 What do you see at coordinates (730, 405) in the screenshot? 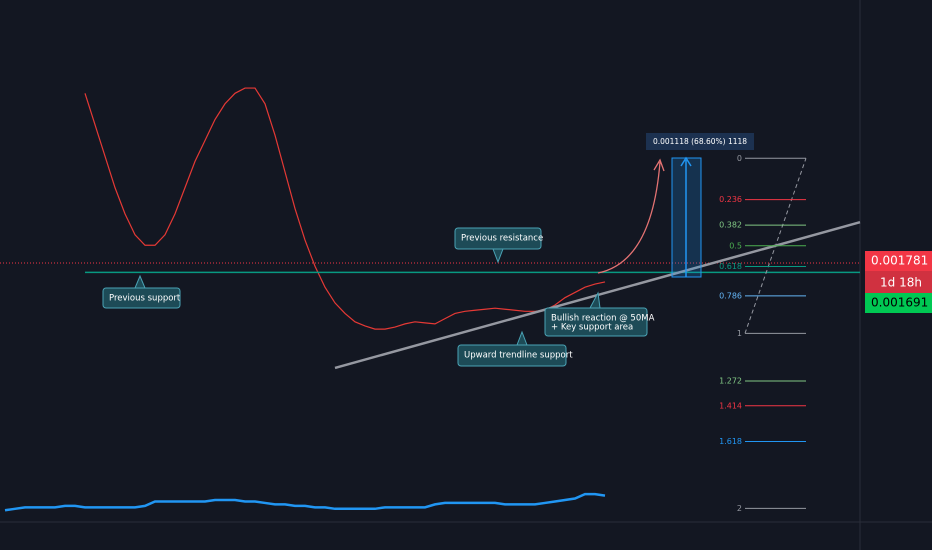
I see `fib-label: 1.414` at bounding box center [730, 405].